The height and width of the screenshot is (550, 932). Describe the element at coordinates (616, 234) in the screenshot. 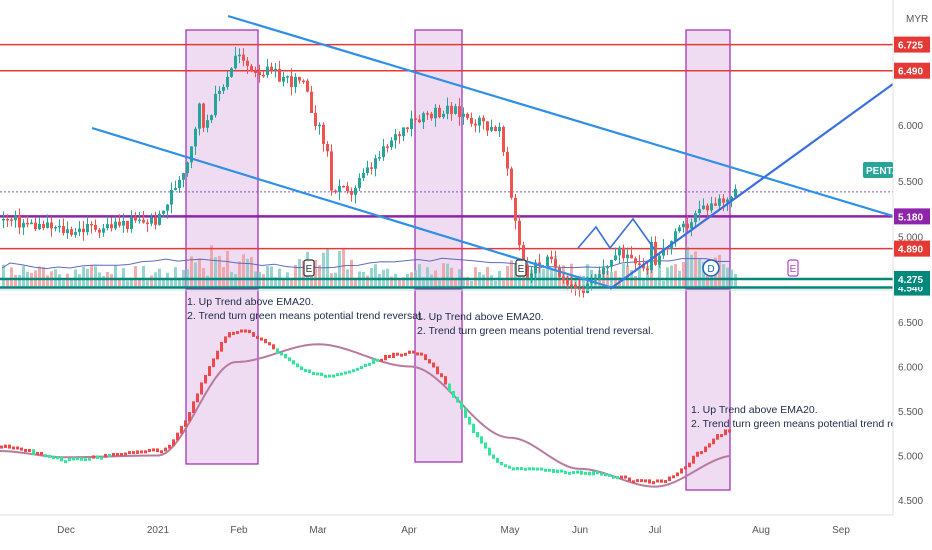

I see `pattern-line` at that location.